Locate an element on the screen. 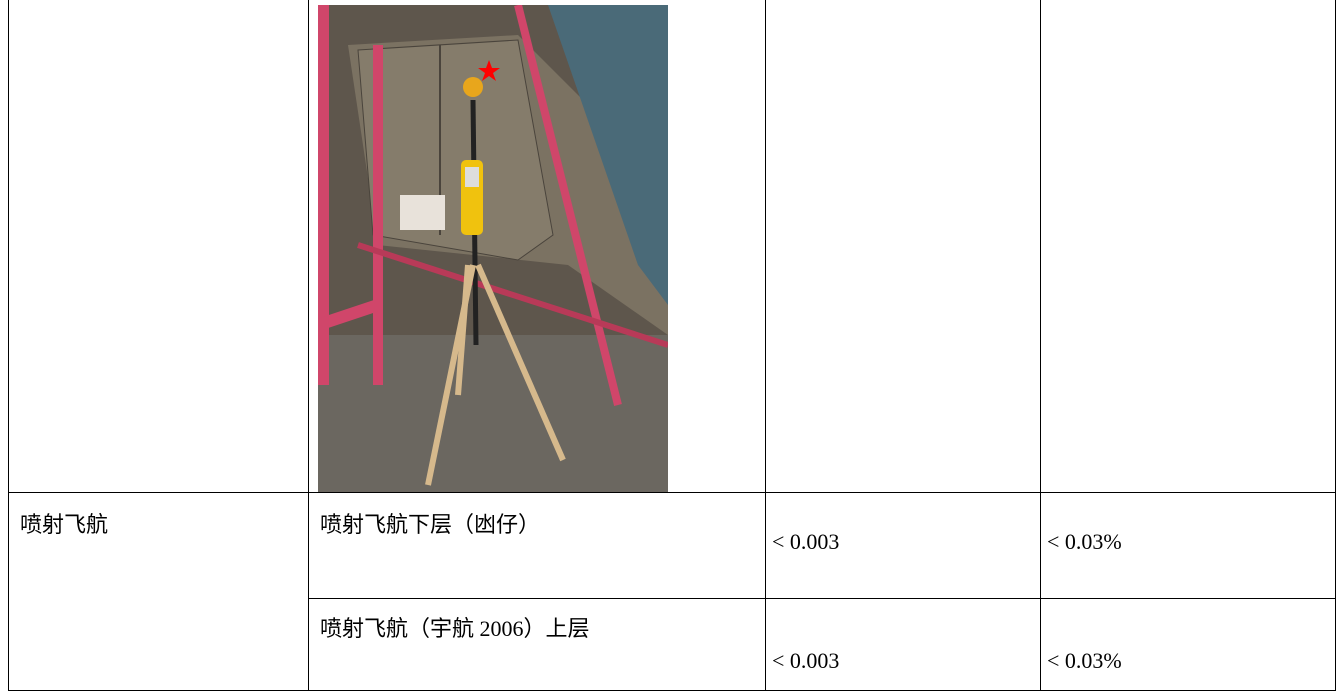 The height and width of the screenshot is (698, 1343). cell-text: 喷射飞航 is located at coordinates (64, 524).